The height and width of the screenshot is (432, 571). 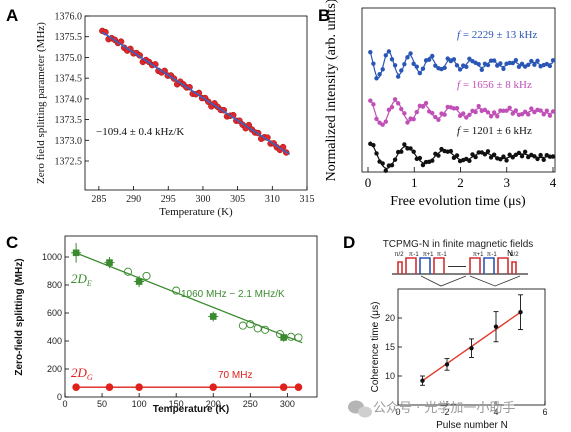 What do you see at coordinates (54, 313) in the screenshot?
I see `ytick-label: 600` at bounding box center [54, 313].